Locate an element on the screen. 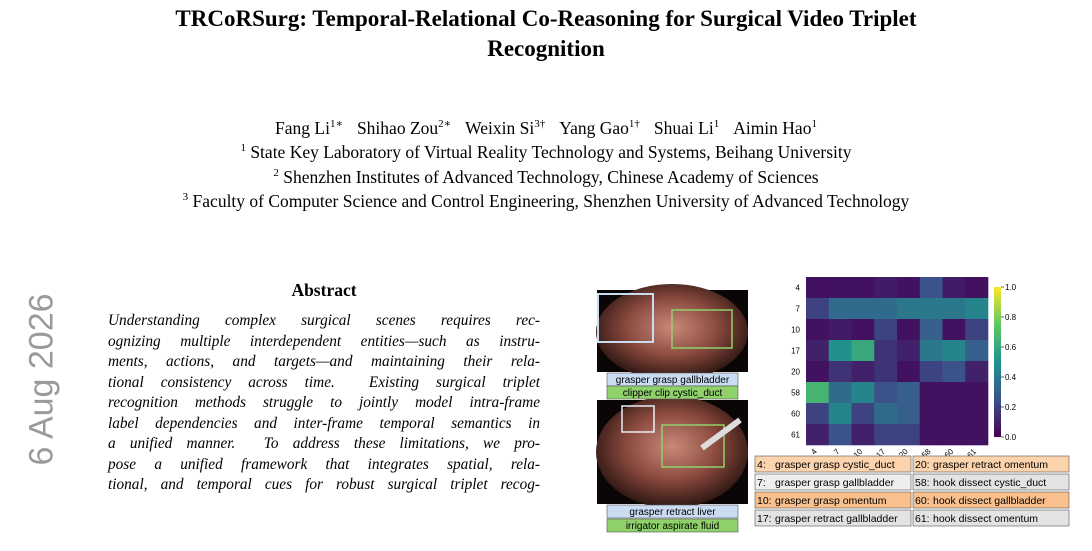 The width and height of the screenshot is (1092, 551). y-tick-label: 7 is located at coordinates (798, 309).